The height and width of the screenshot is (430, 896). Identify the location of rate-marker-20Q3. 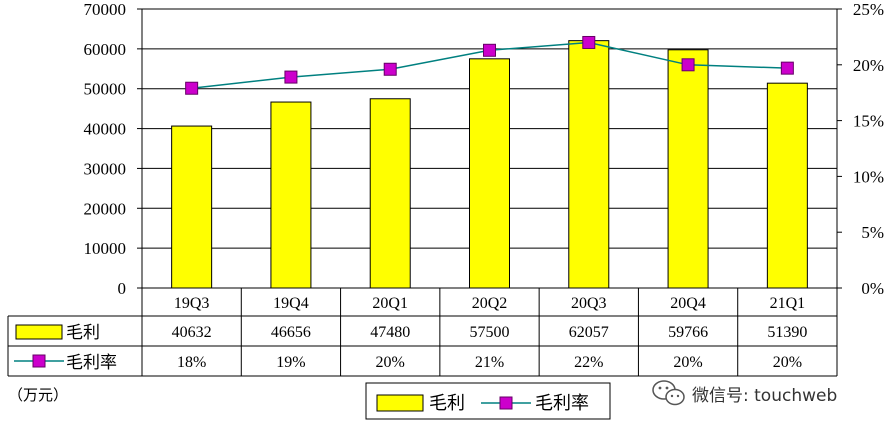
(589, 42).